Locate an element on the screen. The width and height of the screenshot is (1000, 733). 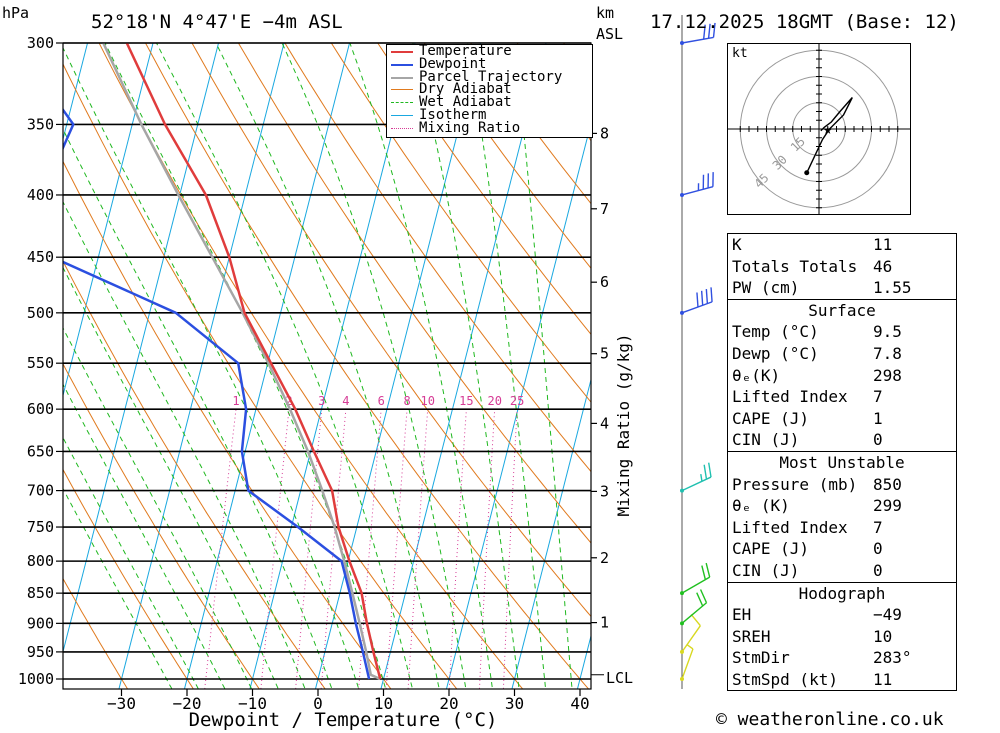
hodograph-index-key: EH is located at coordinates (742, 615).